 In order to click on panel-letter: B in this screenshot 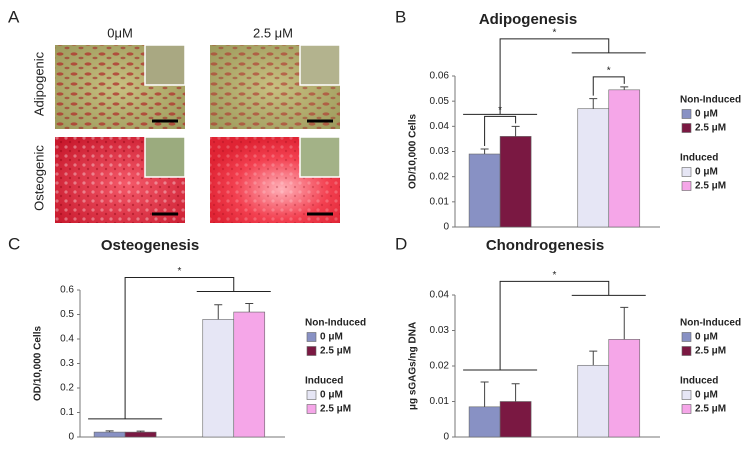, I will do `click(400, 16)`.